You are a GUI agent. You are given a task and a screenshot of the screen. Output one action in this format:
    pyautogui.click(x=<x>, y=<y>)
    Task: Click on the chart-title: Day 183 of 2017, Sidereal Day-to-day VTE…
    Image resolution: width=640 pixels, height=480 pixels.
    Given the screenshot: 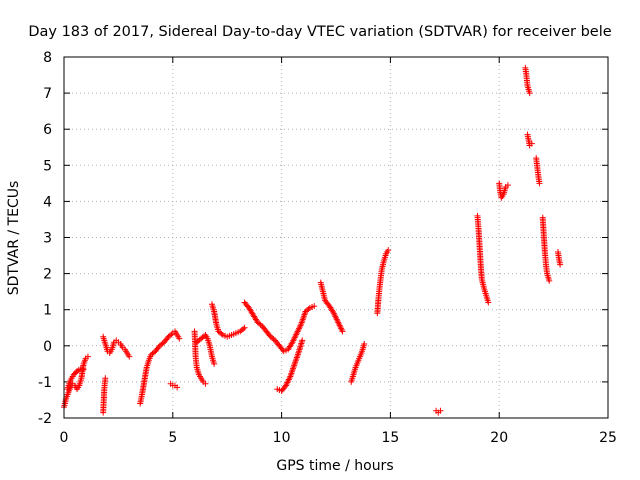 What is the action you would take?
    pyautogui.click(x=319, y=32)
    